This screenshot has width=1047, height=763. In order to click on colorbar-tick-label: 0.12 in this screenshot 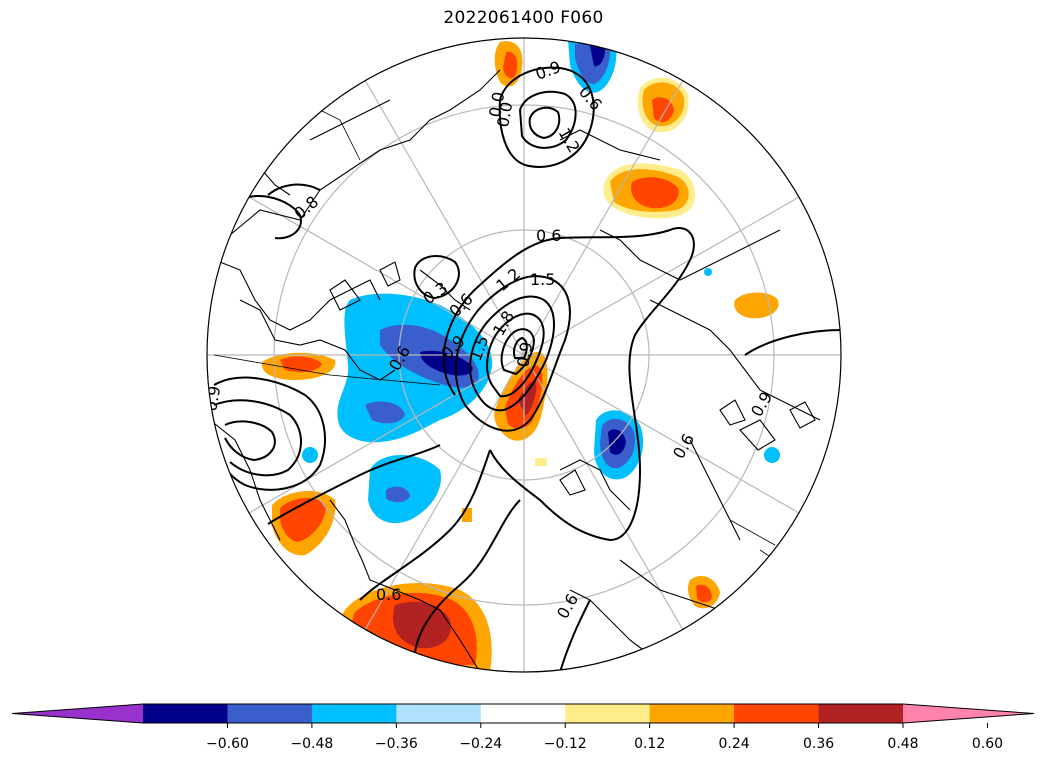, I will do `click(649, 744)`.